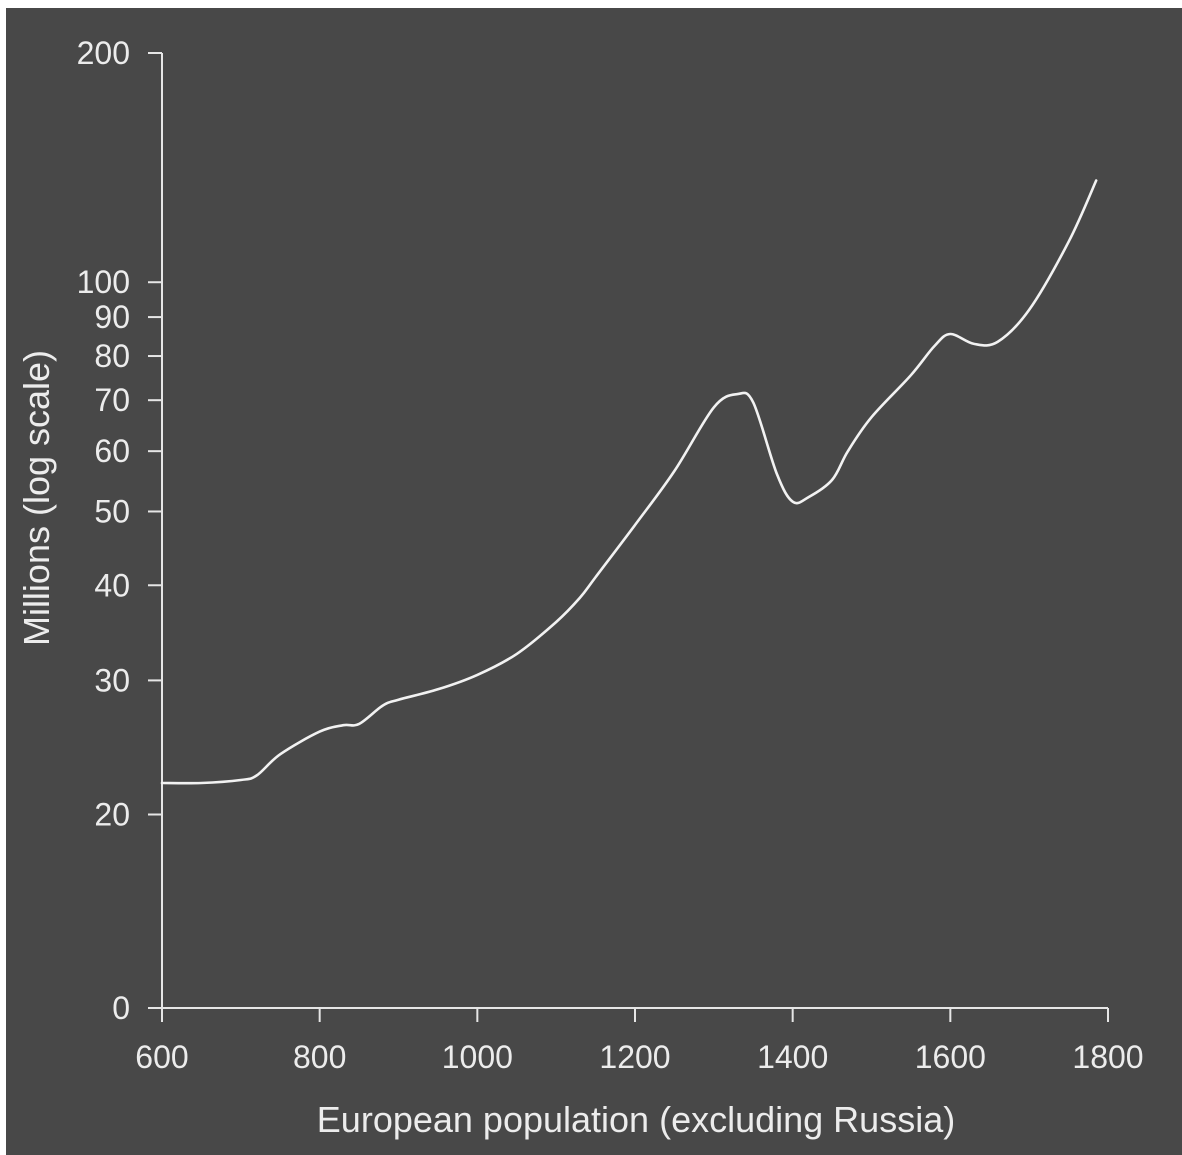 This screenshot has width=1182, height=1155. I want to click on y-tick-label: 200, so click(103, 53).